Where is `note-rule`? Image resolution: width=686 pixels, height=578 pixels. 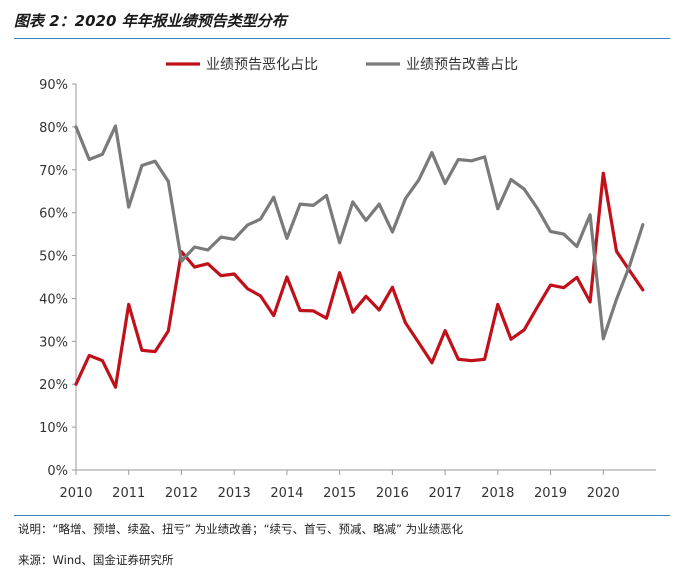
note-rule is located at coordinates (342, 515).